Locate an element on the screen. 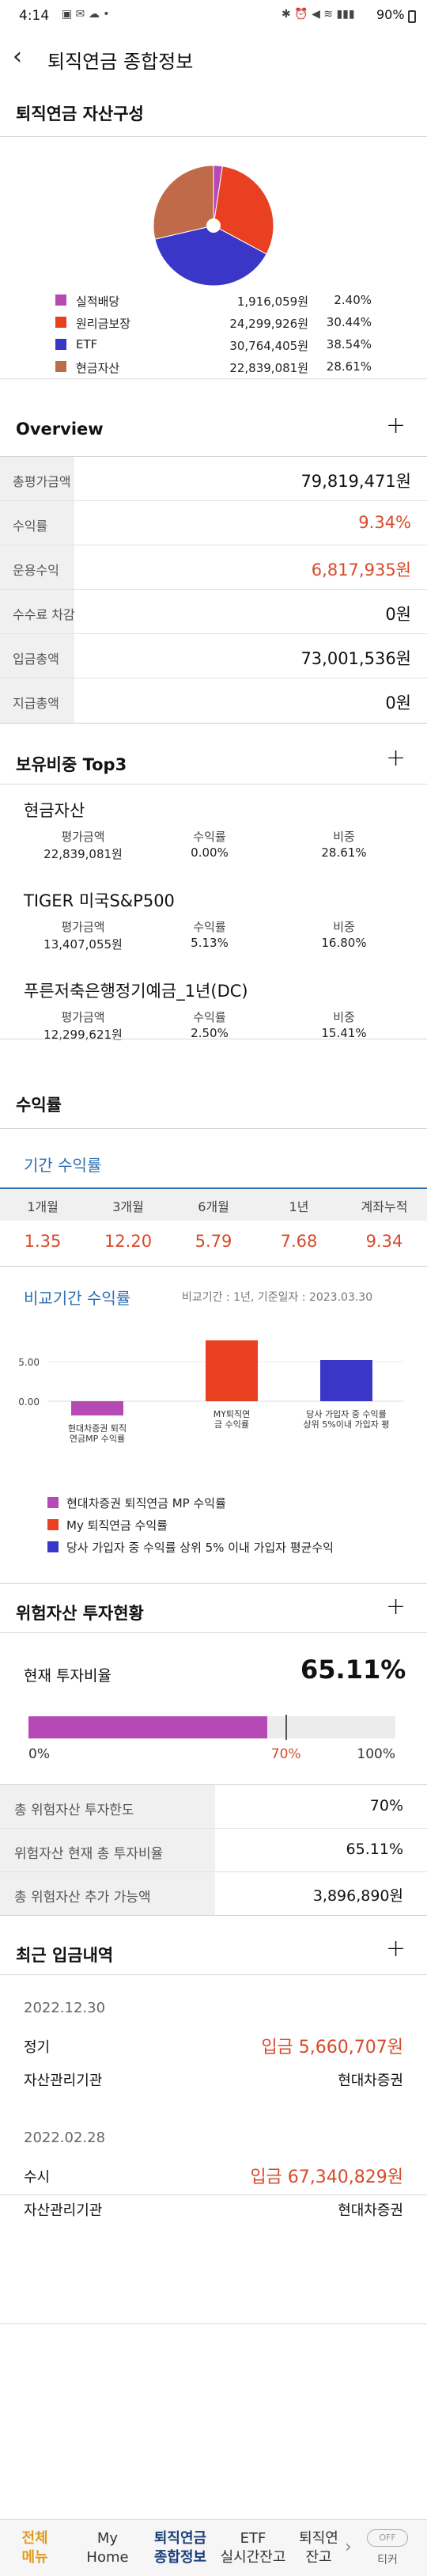 Image resolution: width=427 pixels, height=2576 pixels. page-title: 퇴직연금 종합정보 is located at coordinates (121, 62).